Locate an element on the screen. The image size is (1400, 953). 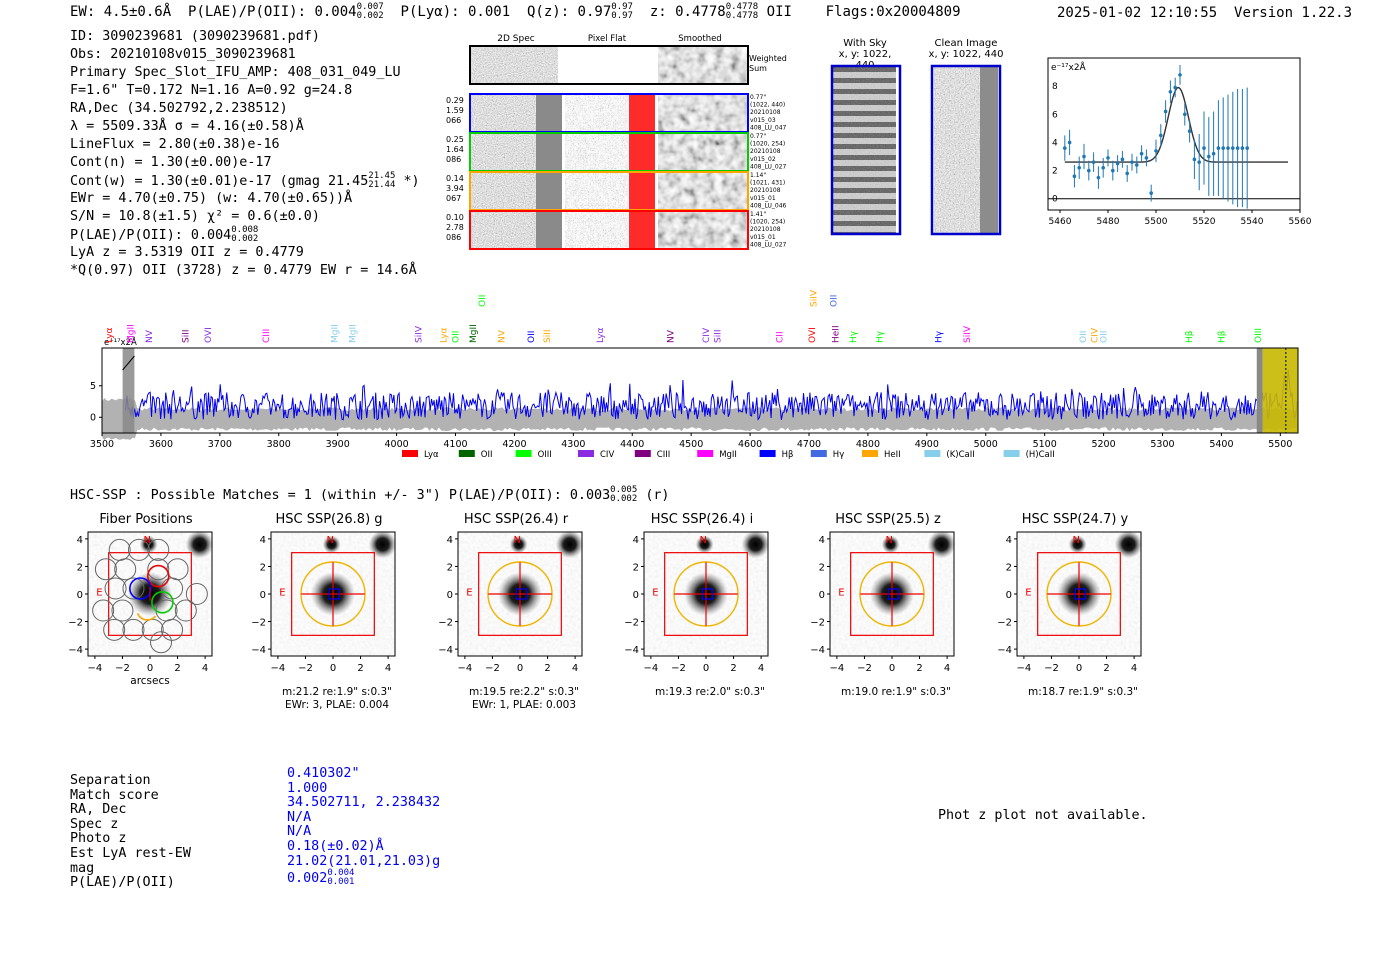
hsc-search-box is located at coordinates (333, 594).